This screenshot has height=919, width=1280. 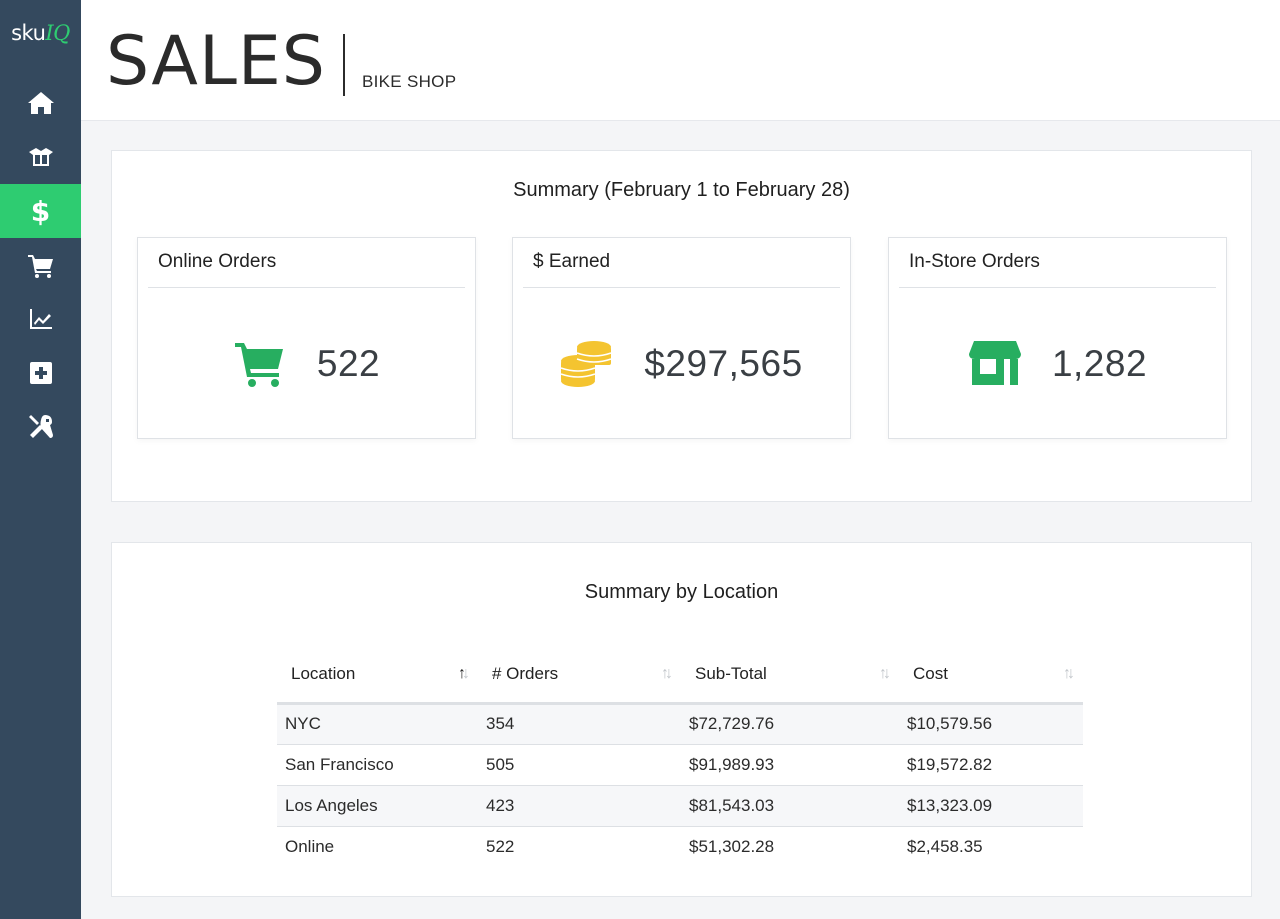 I want to click on column-header-cost: Cost ↑↓, so click(x=991, y=676).